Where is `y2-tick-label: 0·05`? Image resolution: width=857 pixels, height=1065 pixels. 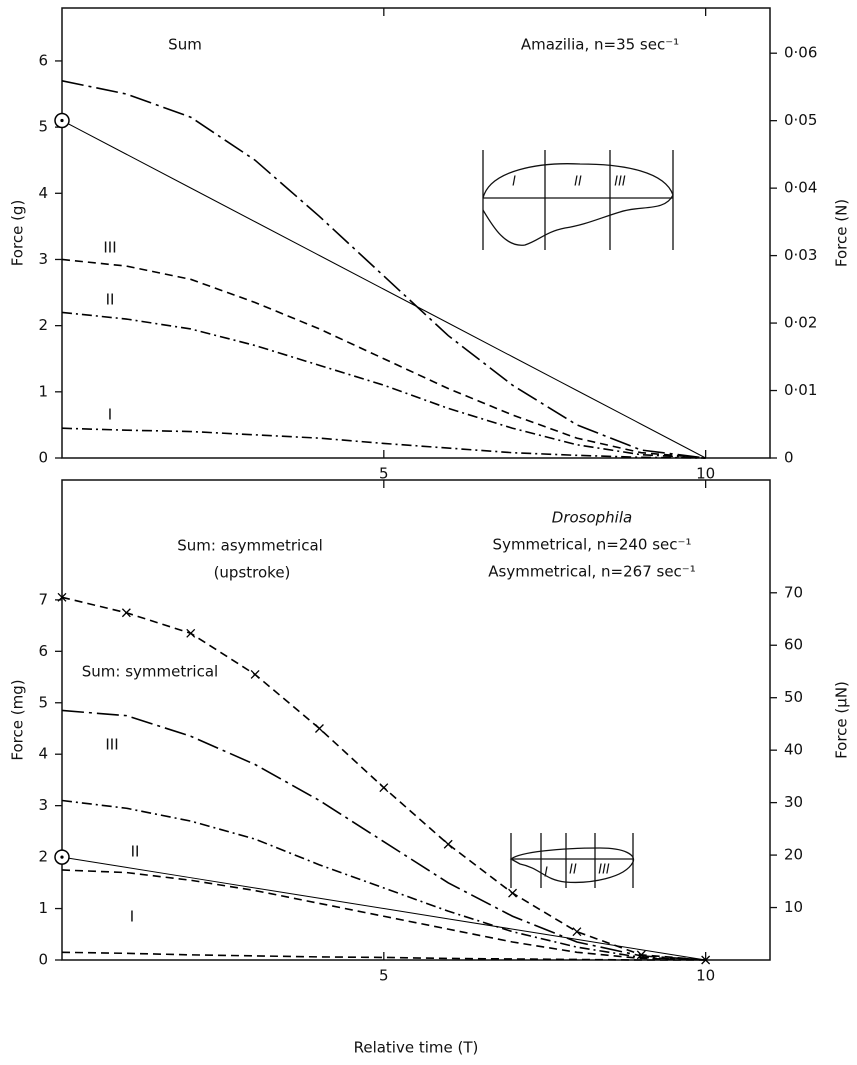 y2-tick-label: 0·05 is located at coordinates (800, 120).